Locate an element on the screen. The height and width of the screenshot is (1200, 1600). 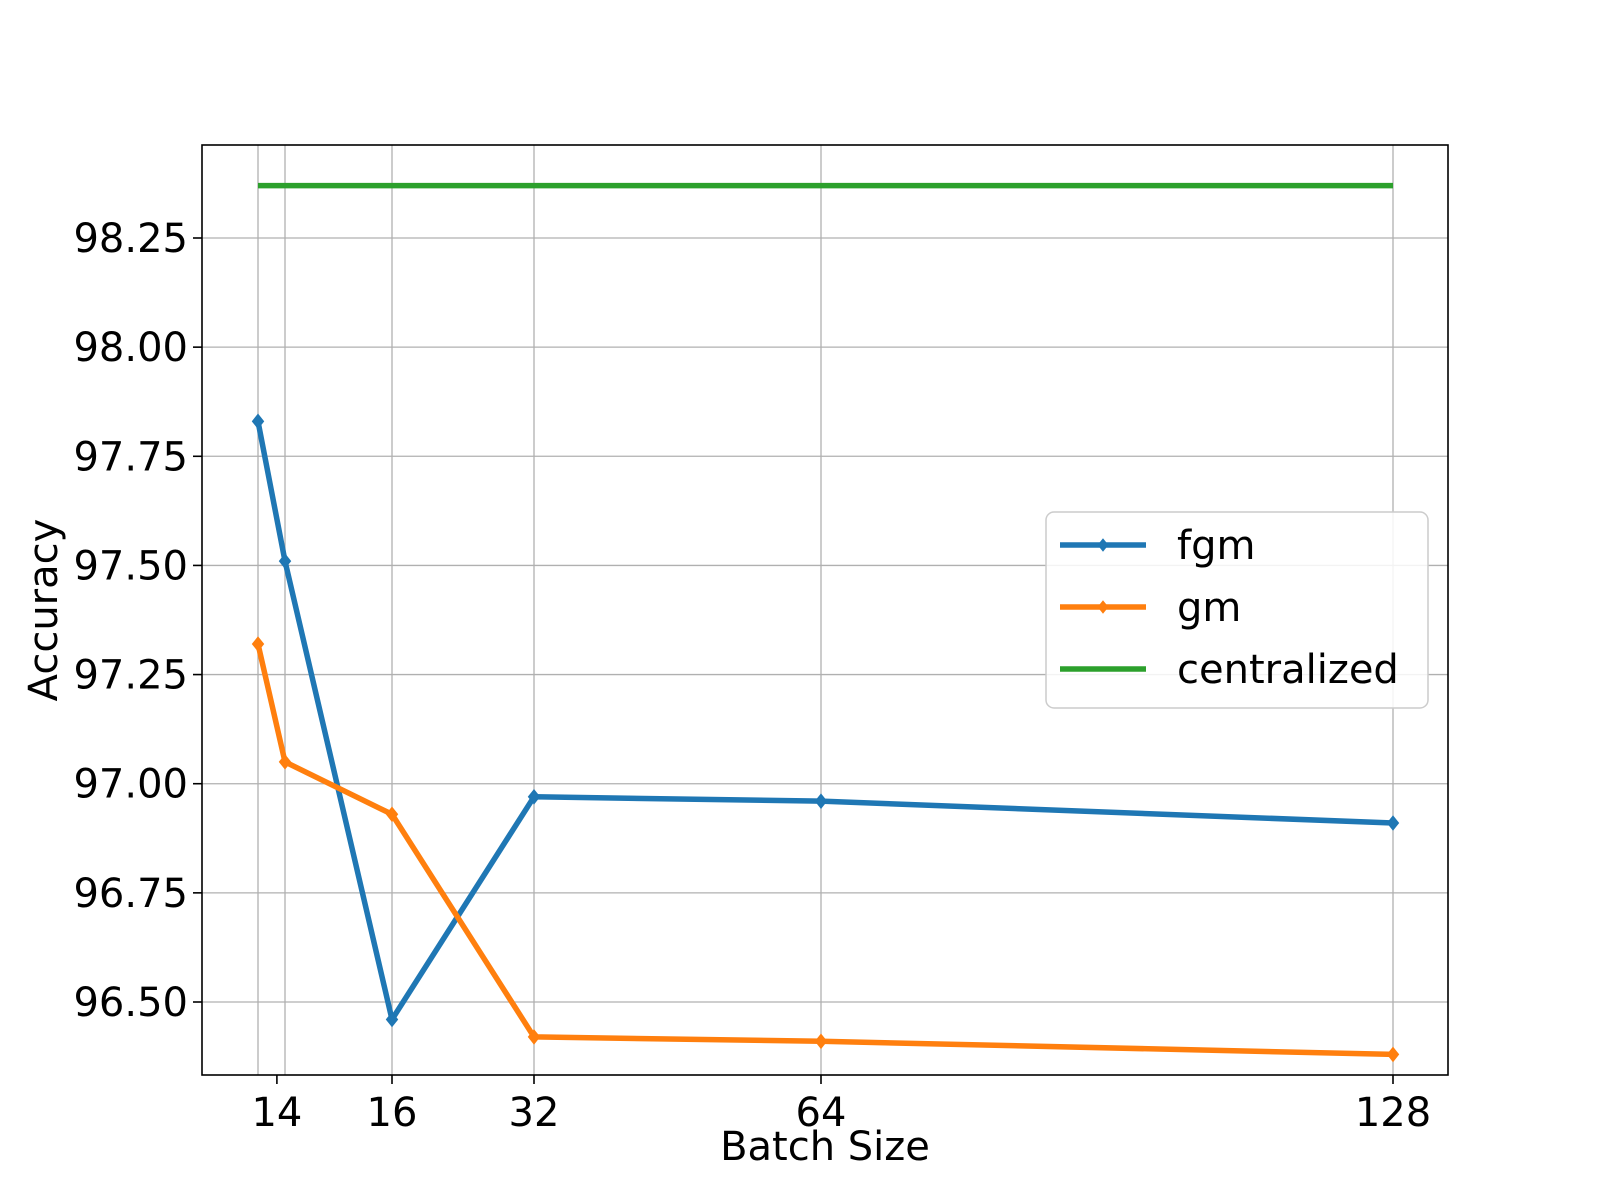
x-tick-label: 32 is located at coordinates (534, 1113).